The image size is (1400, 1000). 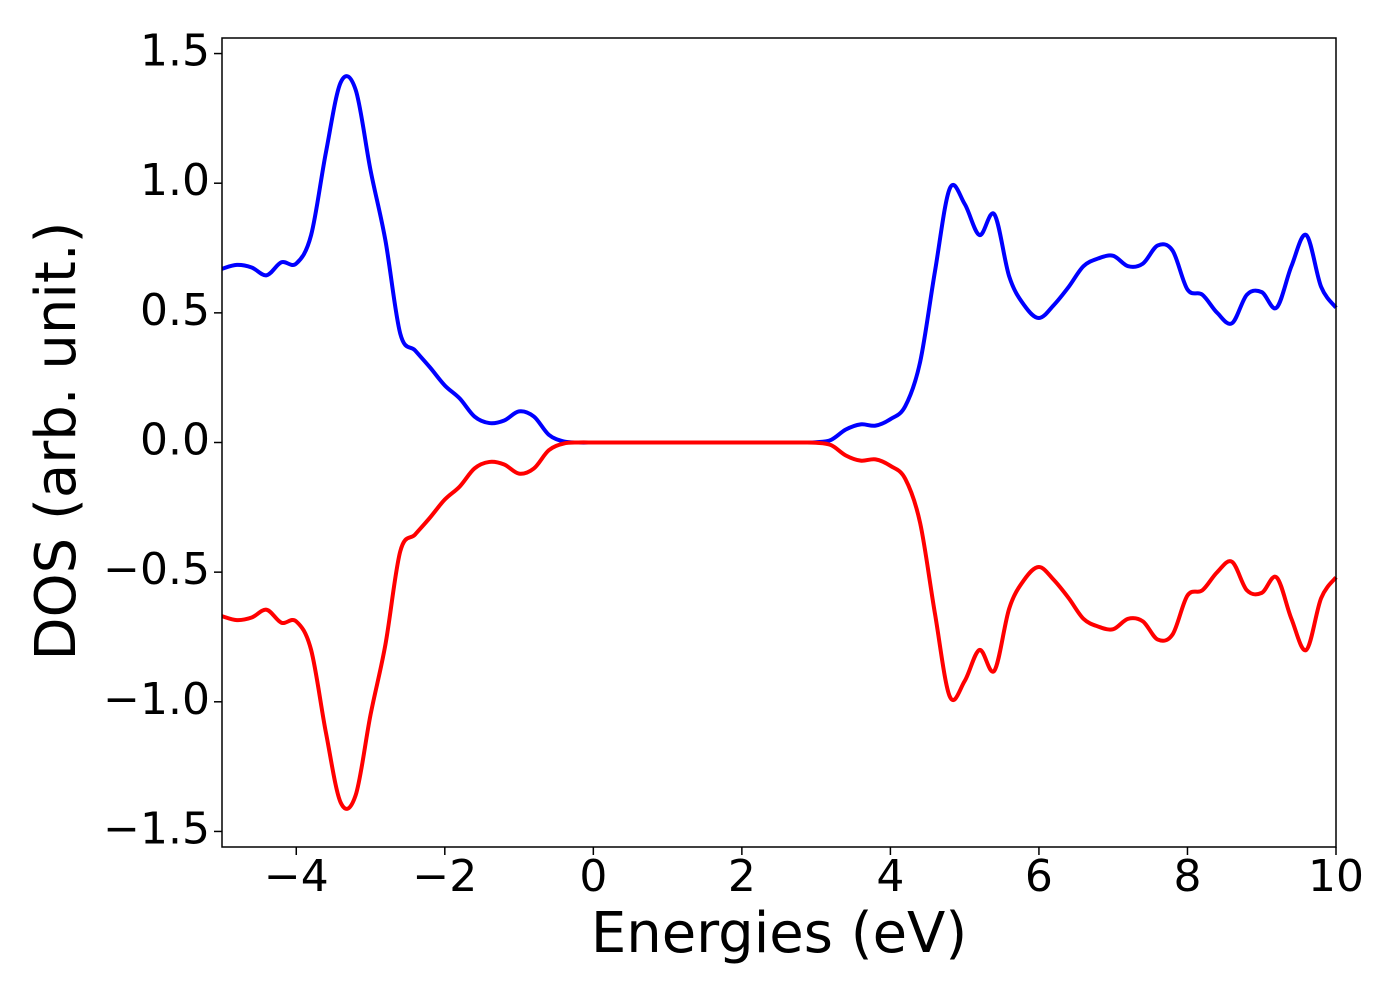 I want to click on x-tick-label: −2, so click(x=444, y=876).